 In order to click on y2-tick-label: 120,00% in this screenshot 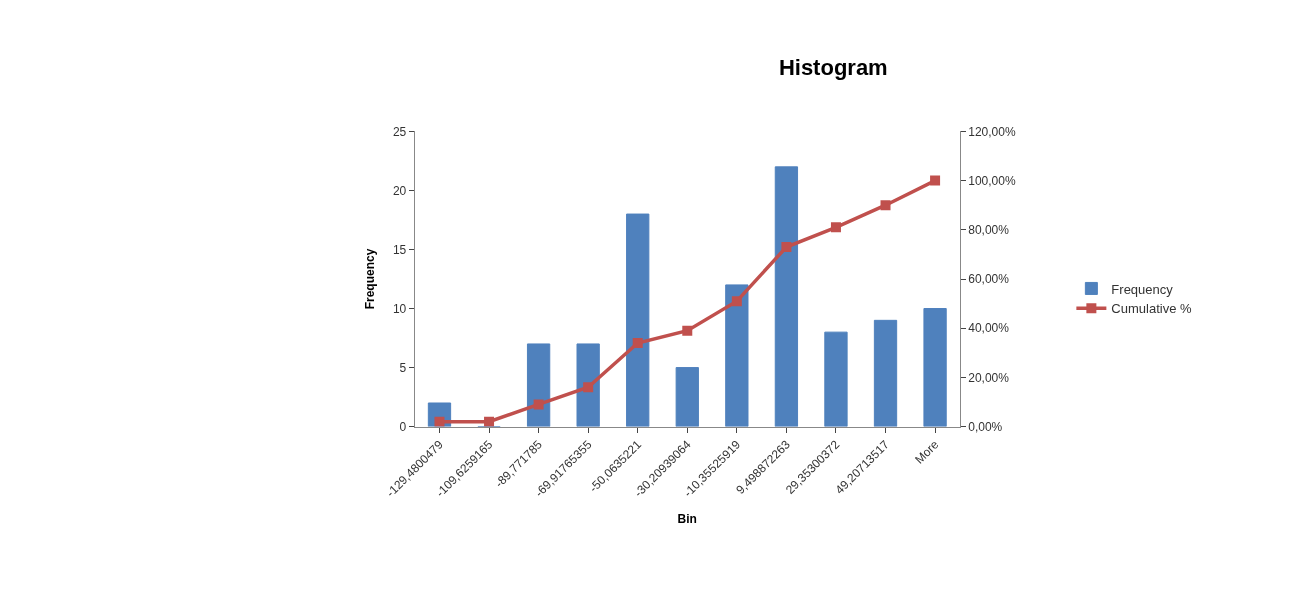, I will do `click(992, 131)`.